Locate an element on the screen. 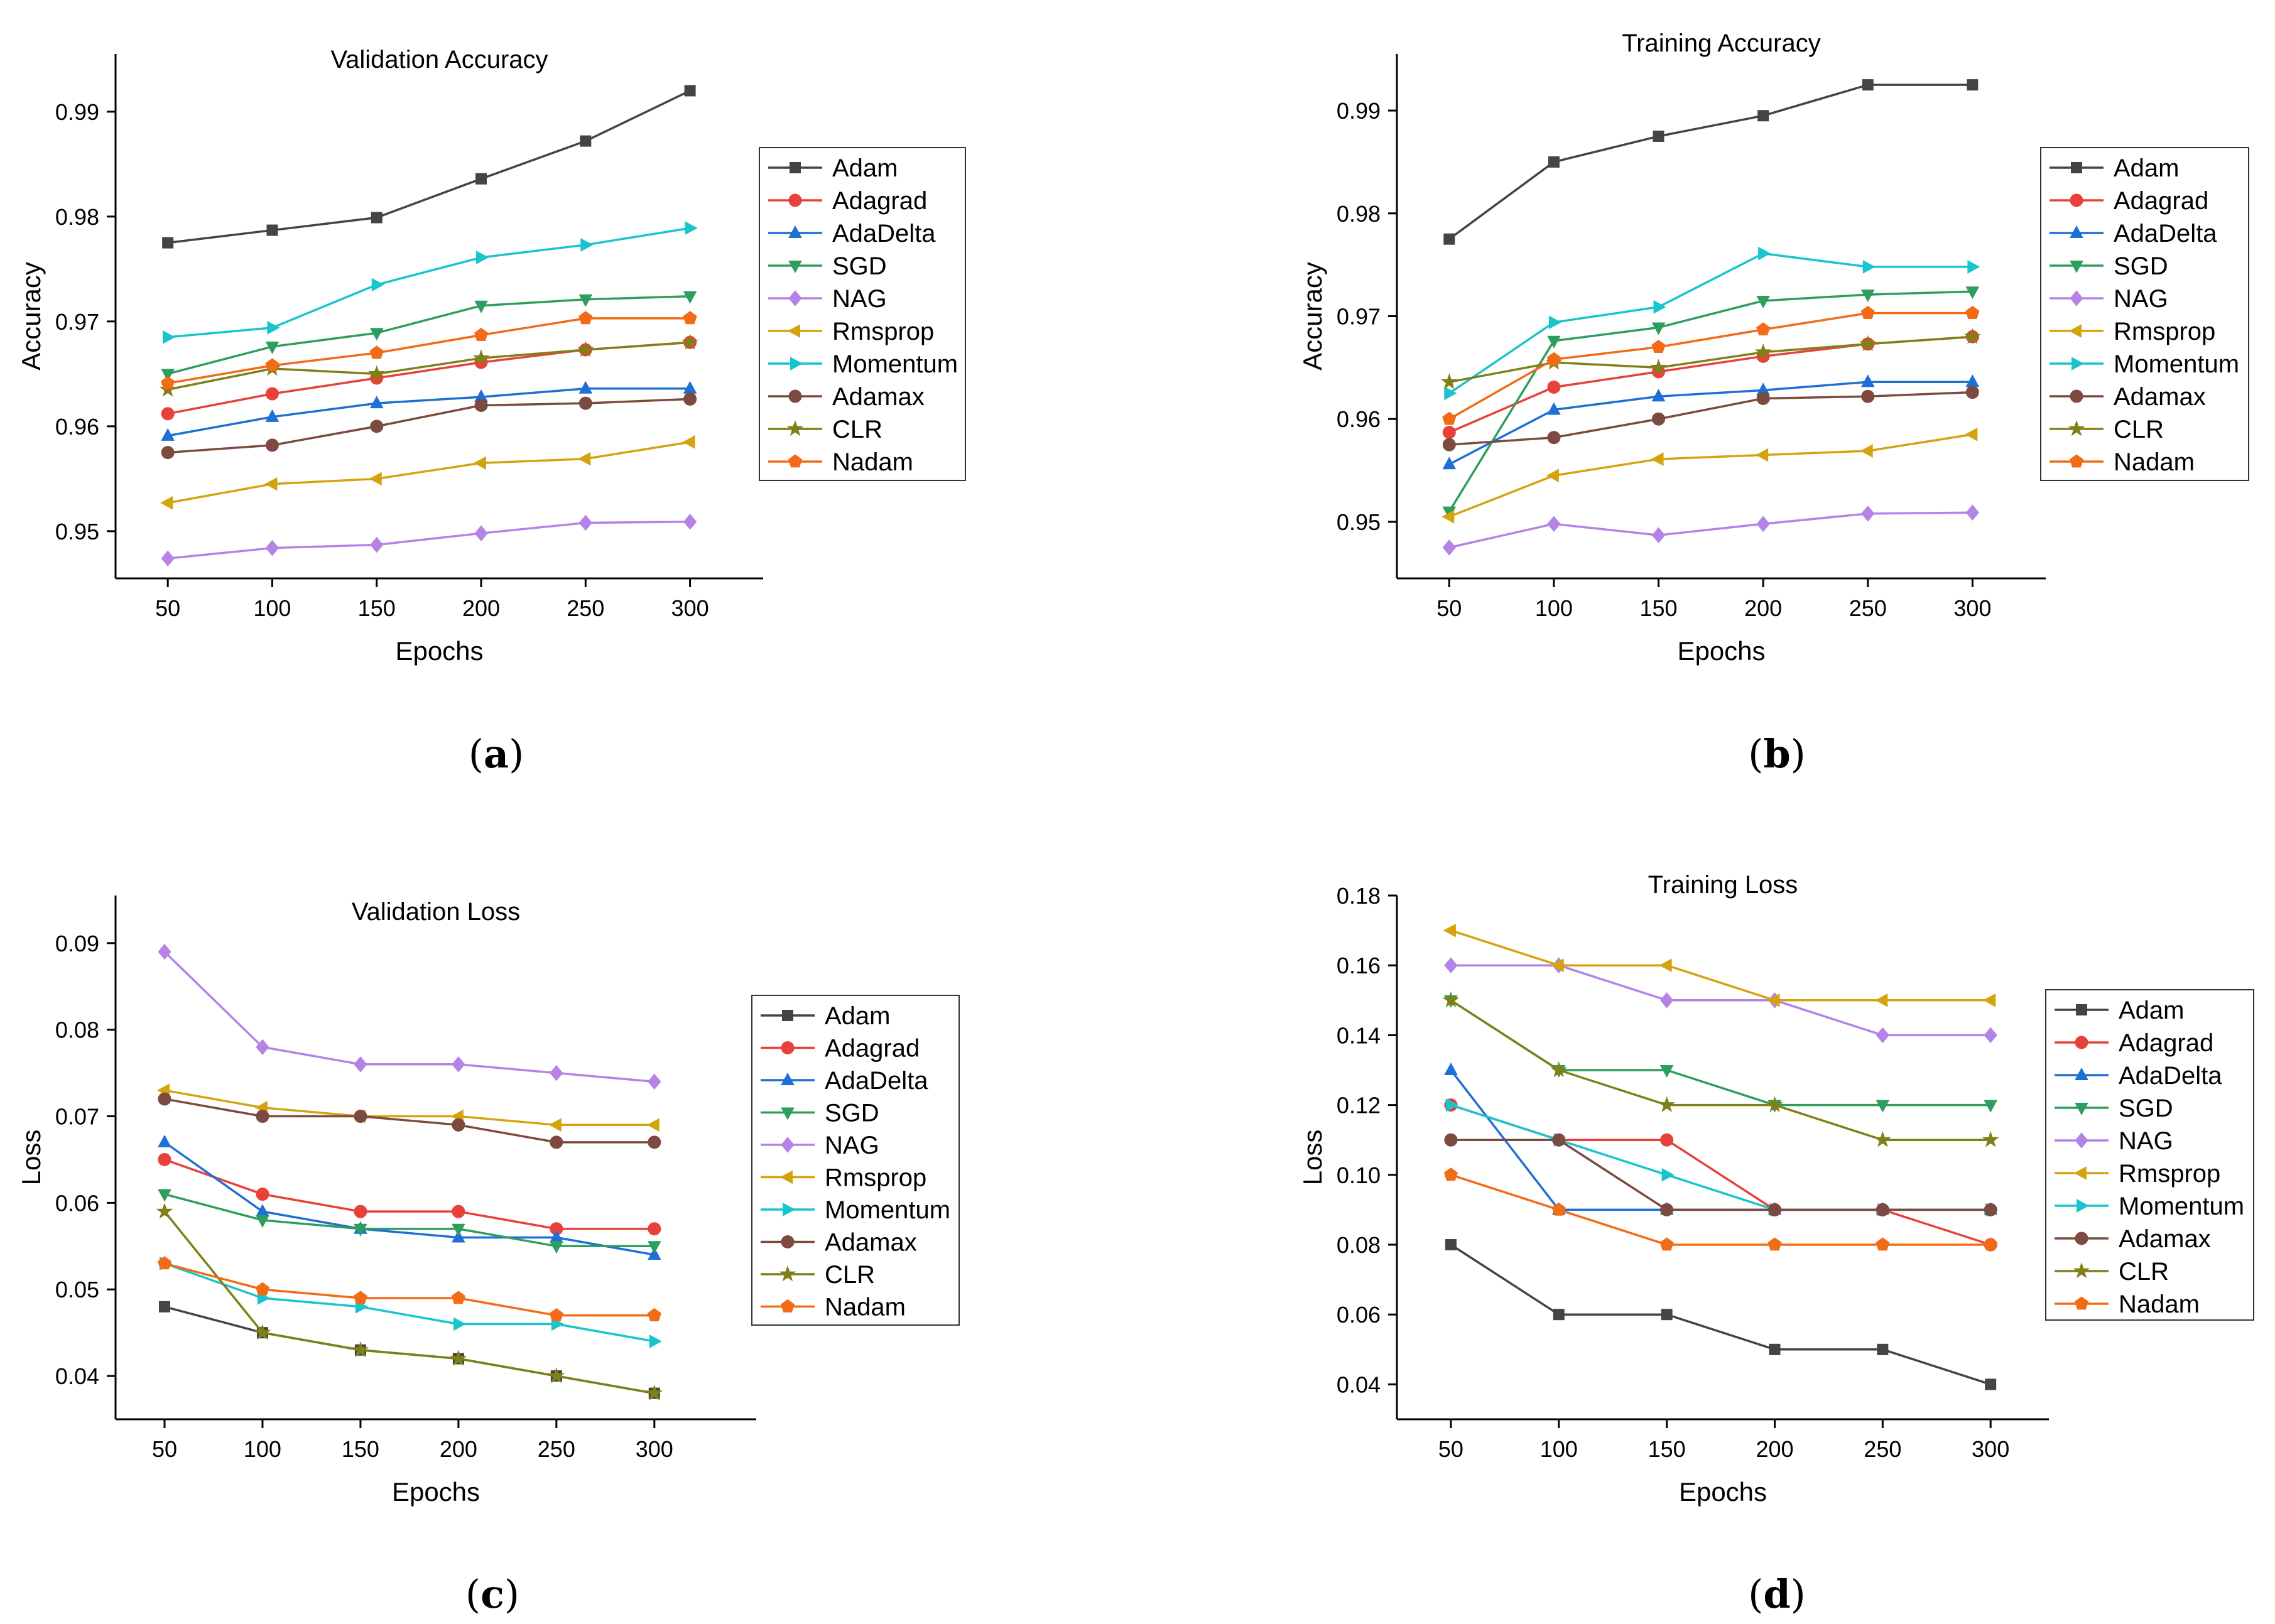 Image resolution: width=2275 pixels, height=1624 pixels. series-adadelta is located at coordinates (1711, 422).